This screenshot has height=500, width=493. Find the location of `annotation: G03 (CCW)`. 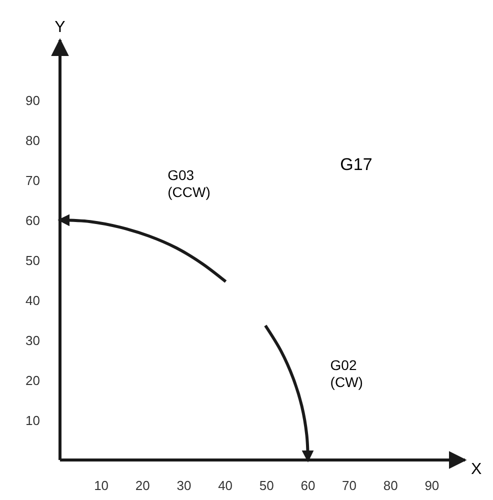

annotation: G03 (CCW) is located at coordinates (189, 183).